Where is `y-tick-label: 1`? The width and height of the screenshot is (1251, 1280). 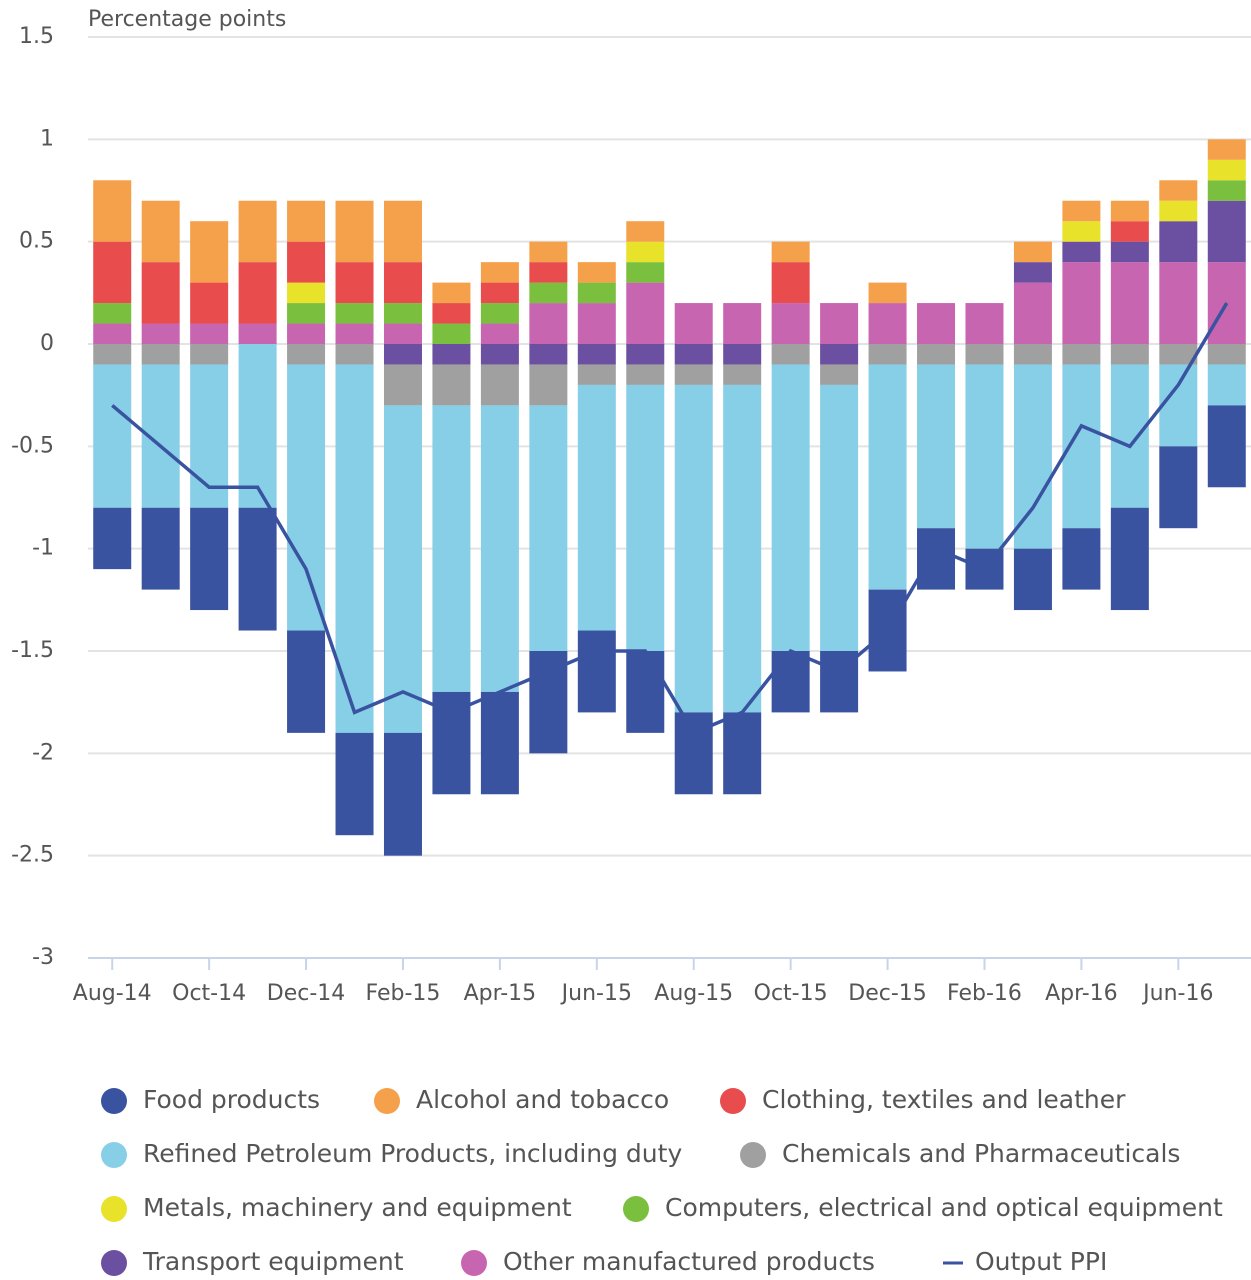
y-tick-label: 1 is located at coordinates (47, 138).